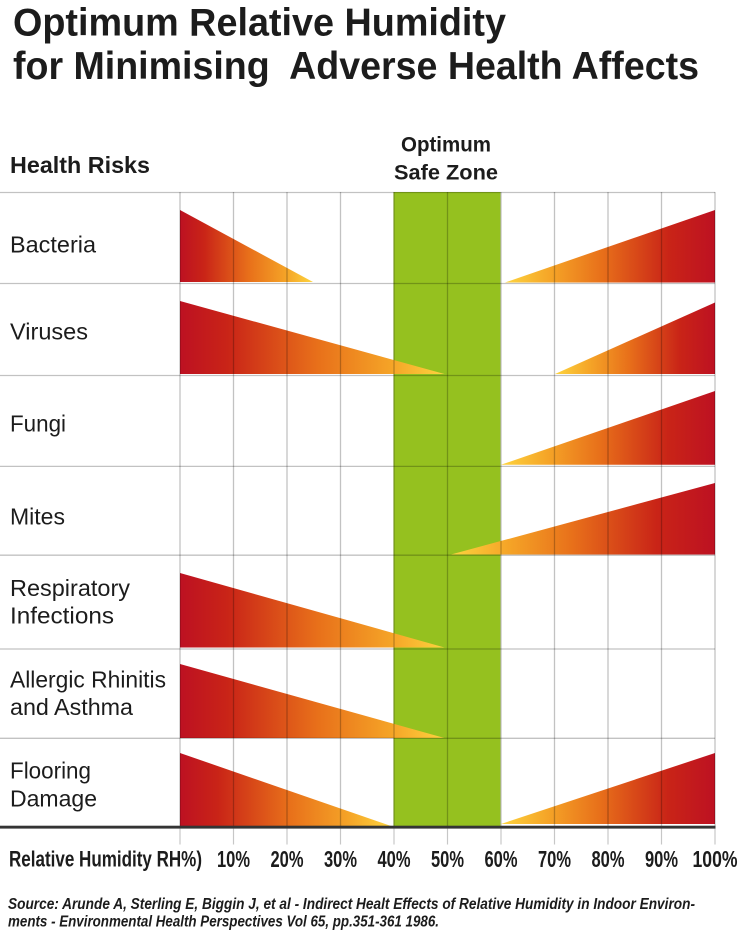  Describe the element at coordinates (259, 23) in the screenshot. I see `svg-text: Optimum Relative Humidity` at that location.